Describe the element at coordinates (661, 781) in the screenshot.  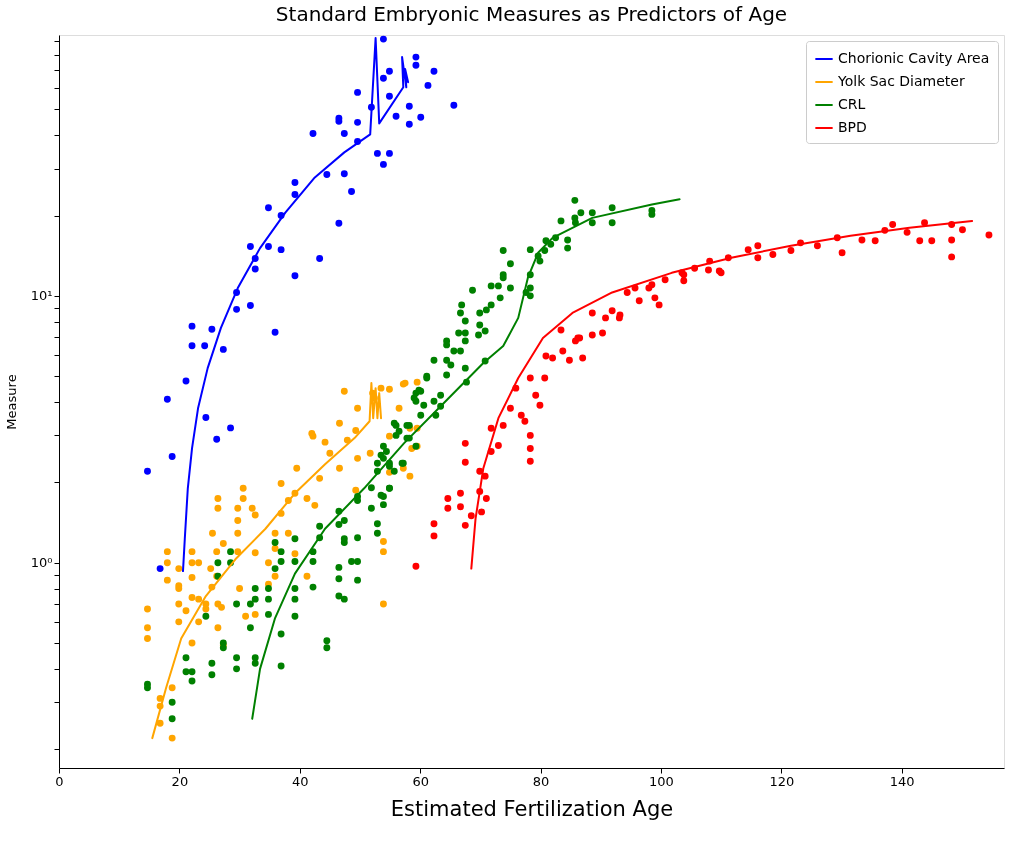
I see `x-tick-label: 100` at that location.